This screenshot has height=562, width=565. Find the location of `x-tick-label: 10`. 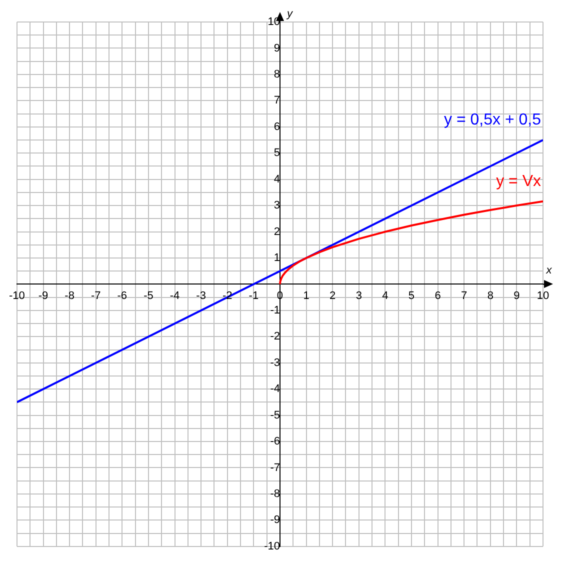

x-tick-label: 10 is located at coordinates (543, 296).